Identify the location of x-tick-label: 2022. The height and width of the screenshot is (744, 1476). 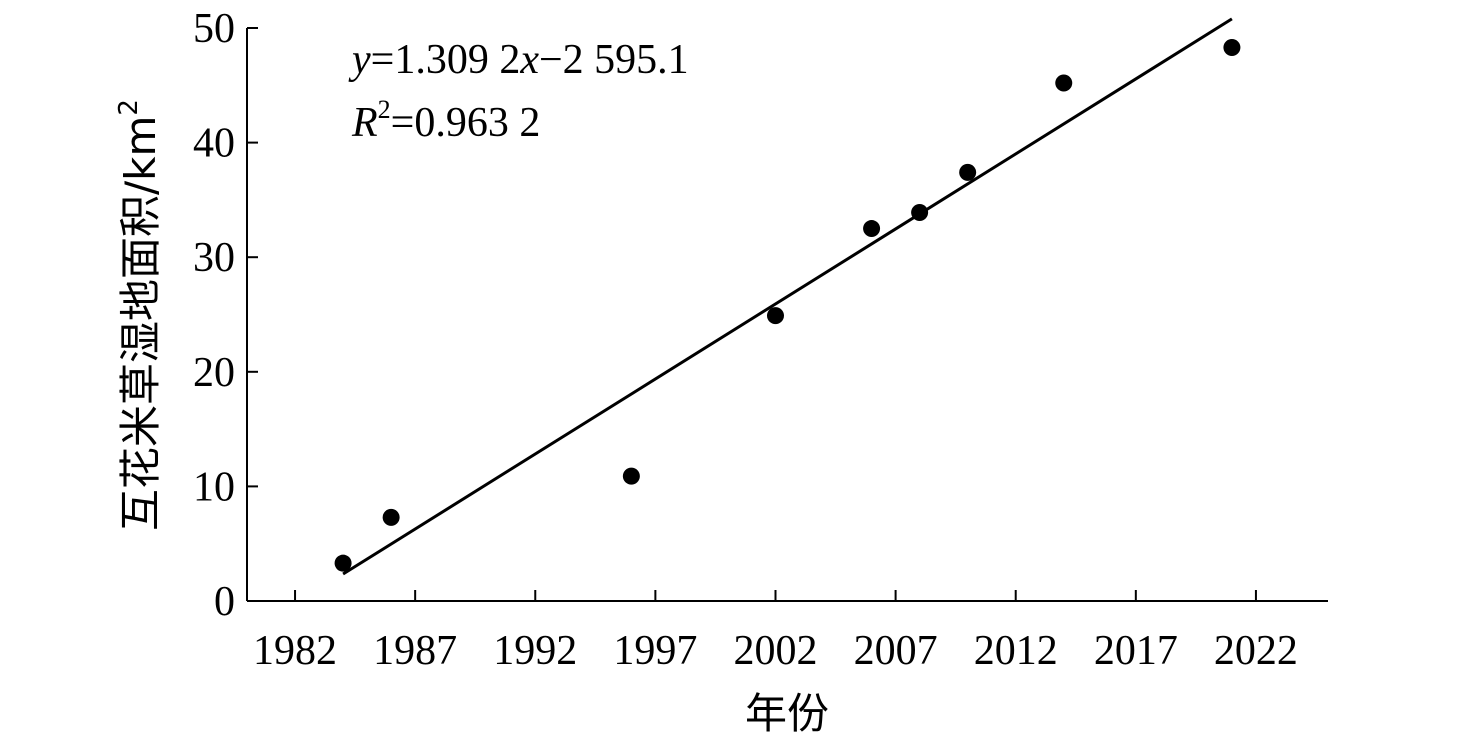
(1256, 651).